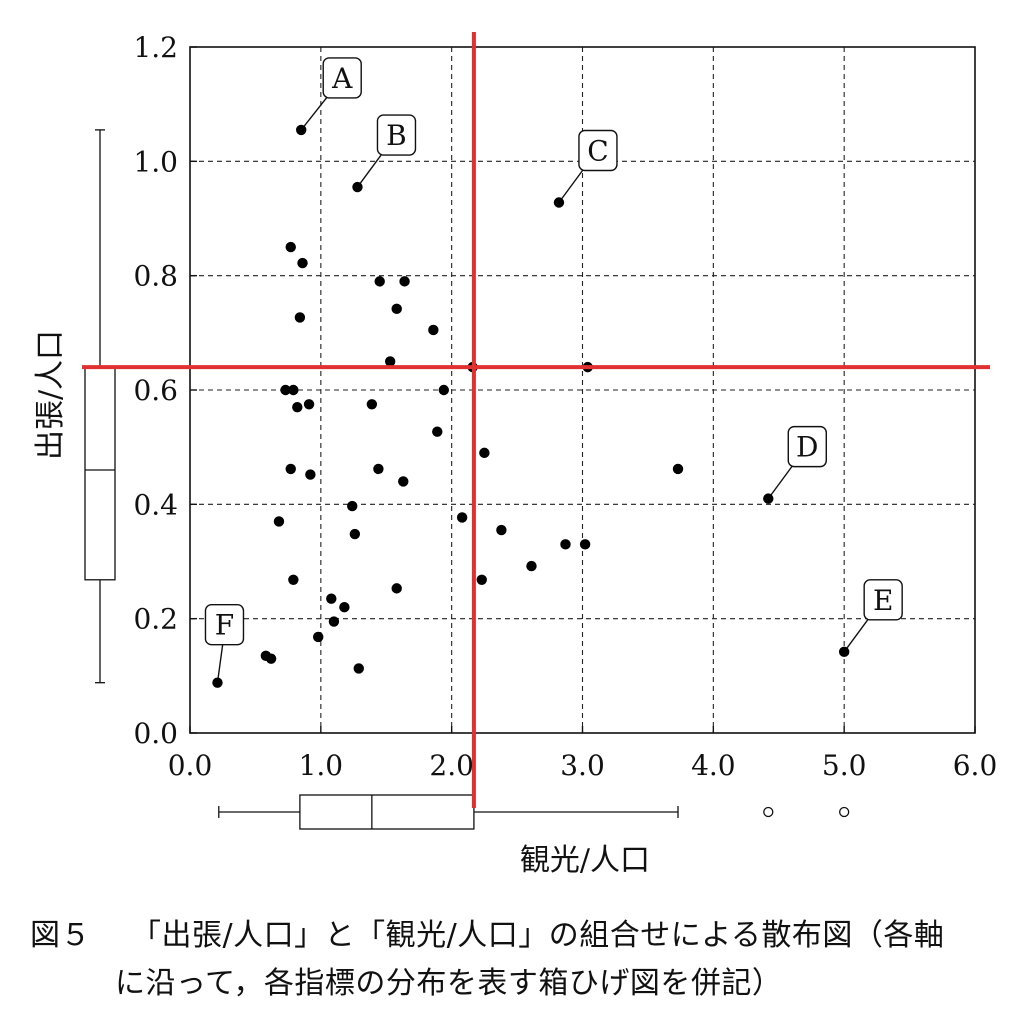  Describe the element at coordinates (582, 765) in the screenshot. I see `x-tick-label: 3.0` at that location.